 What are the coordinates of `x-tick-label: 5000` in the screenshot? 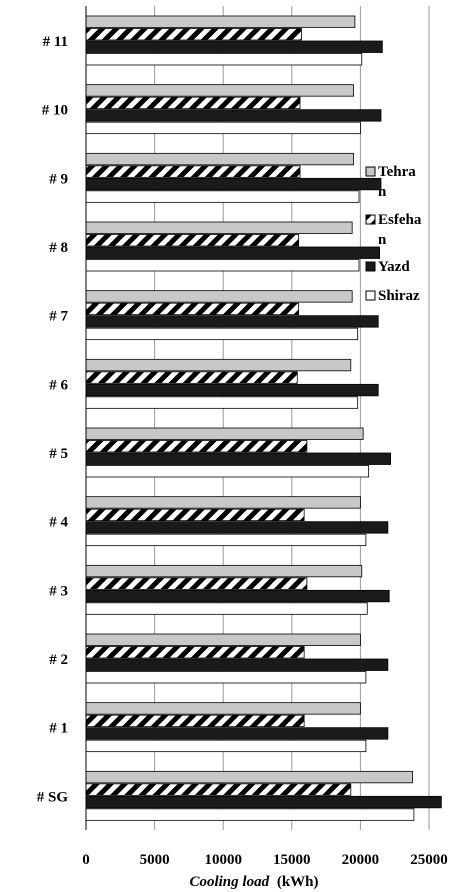 It's located at (155, 860).